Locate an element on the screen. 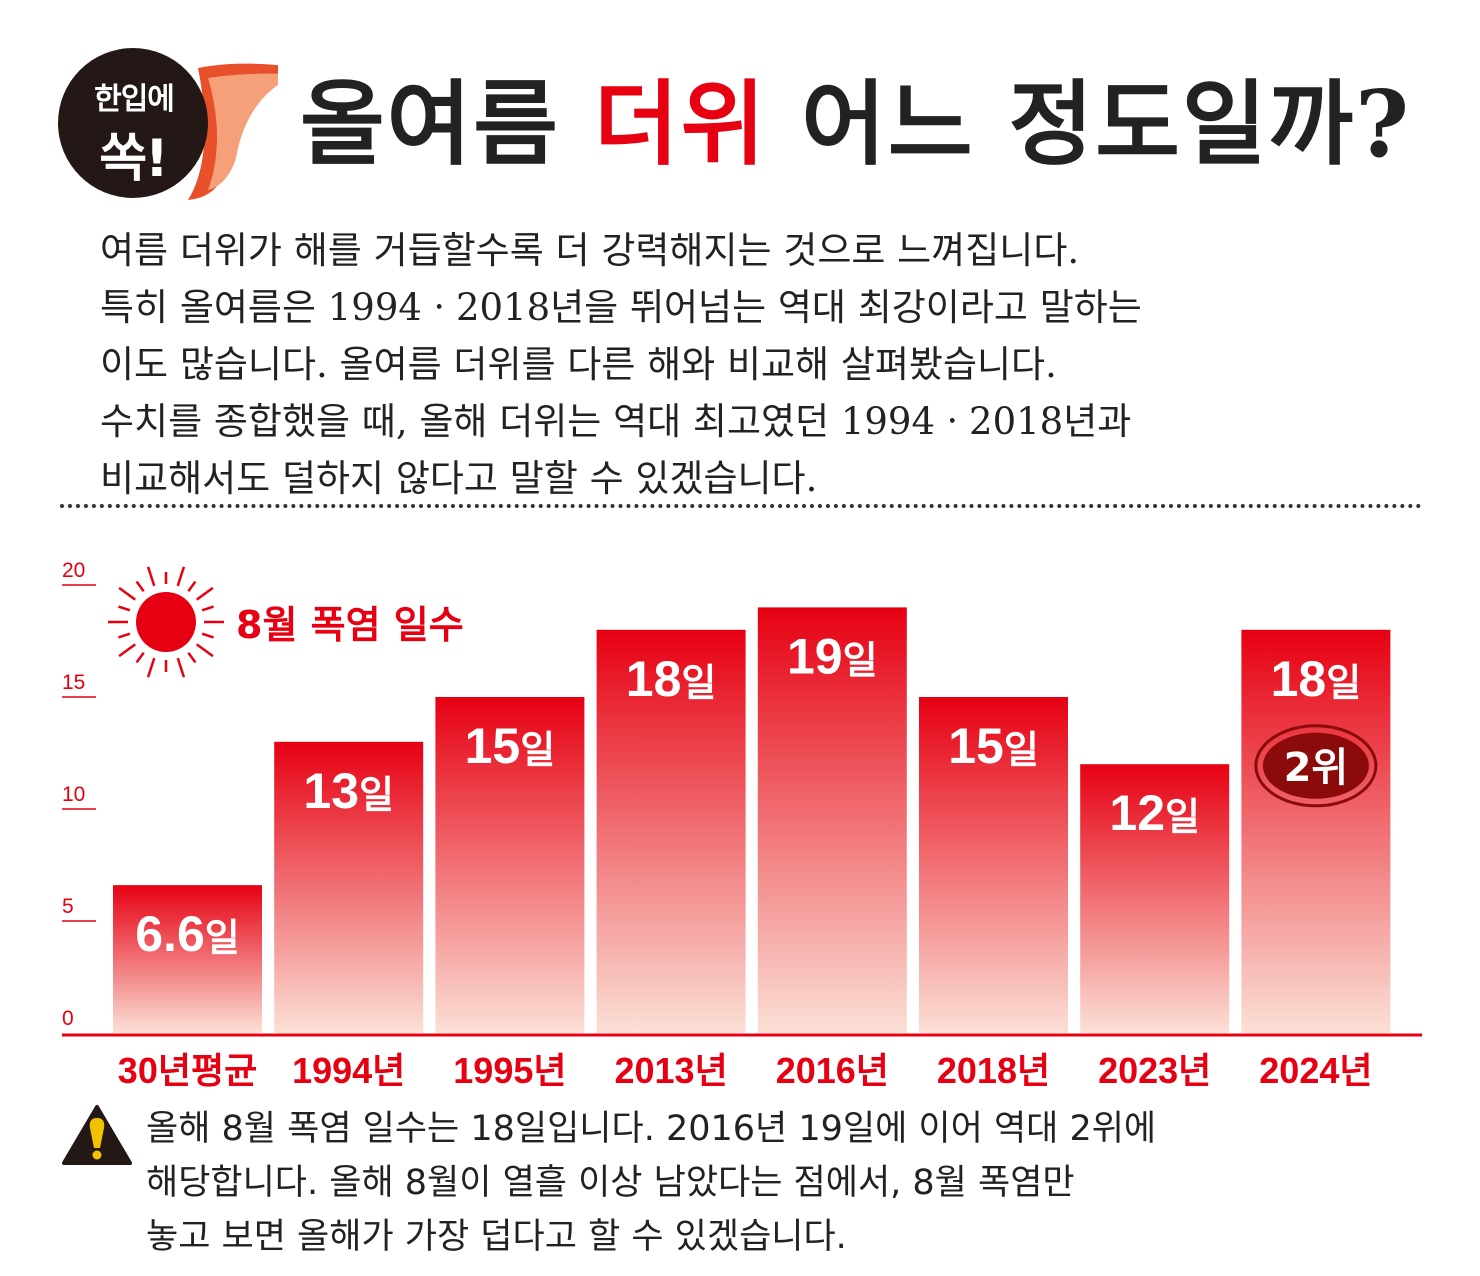  badge-circle is located at coordinates (133, 123).